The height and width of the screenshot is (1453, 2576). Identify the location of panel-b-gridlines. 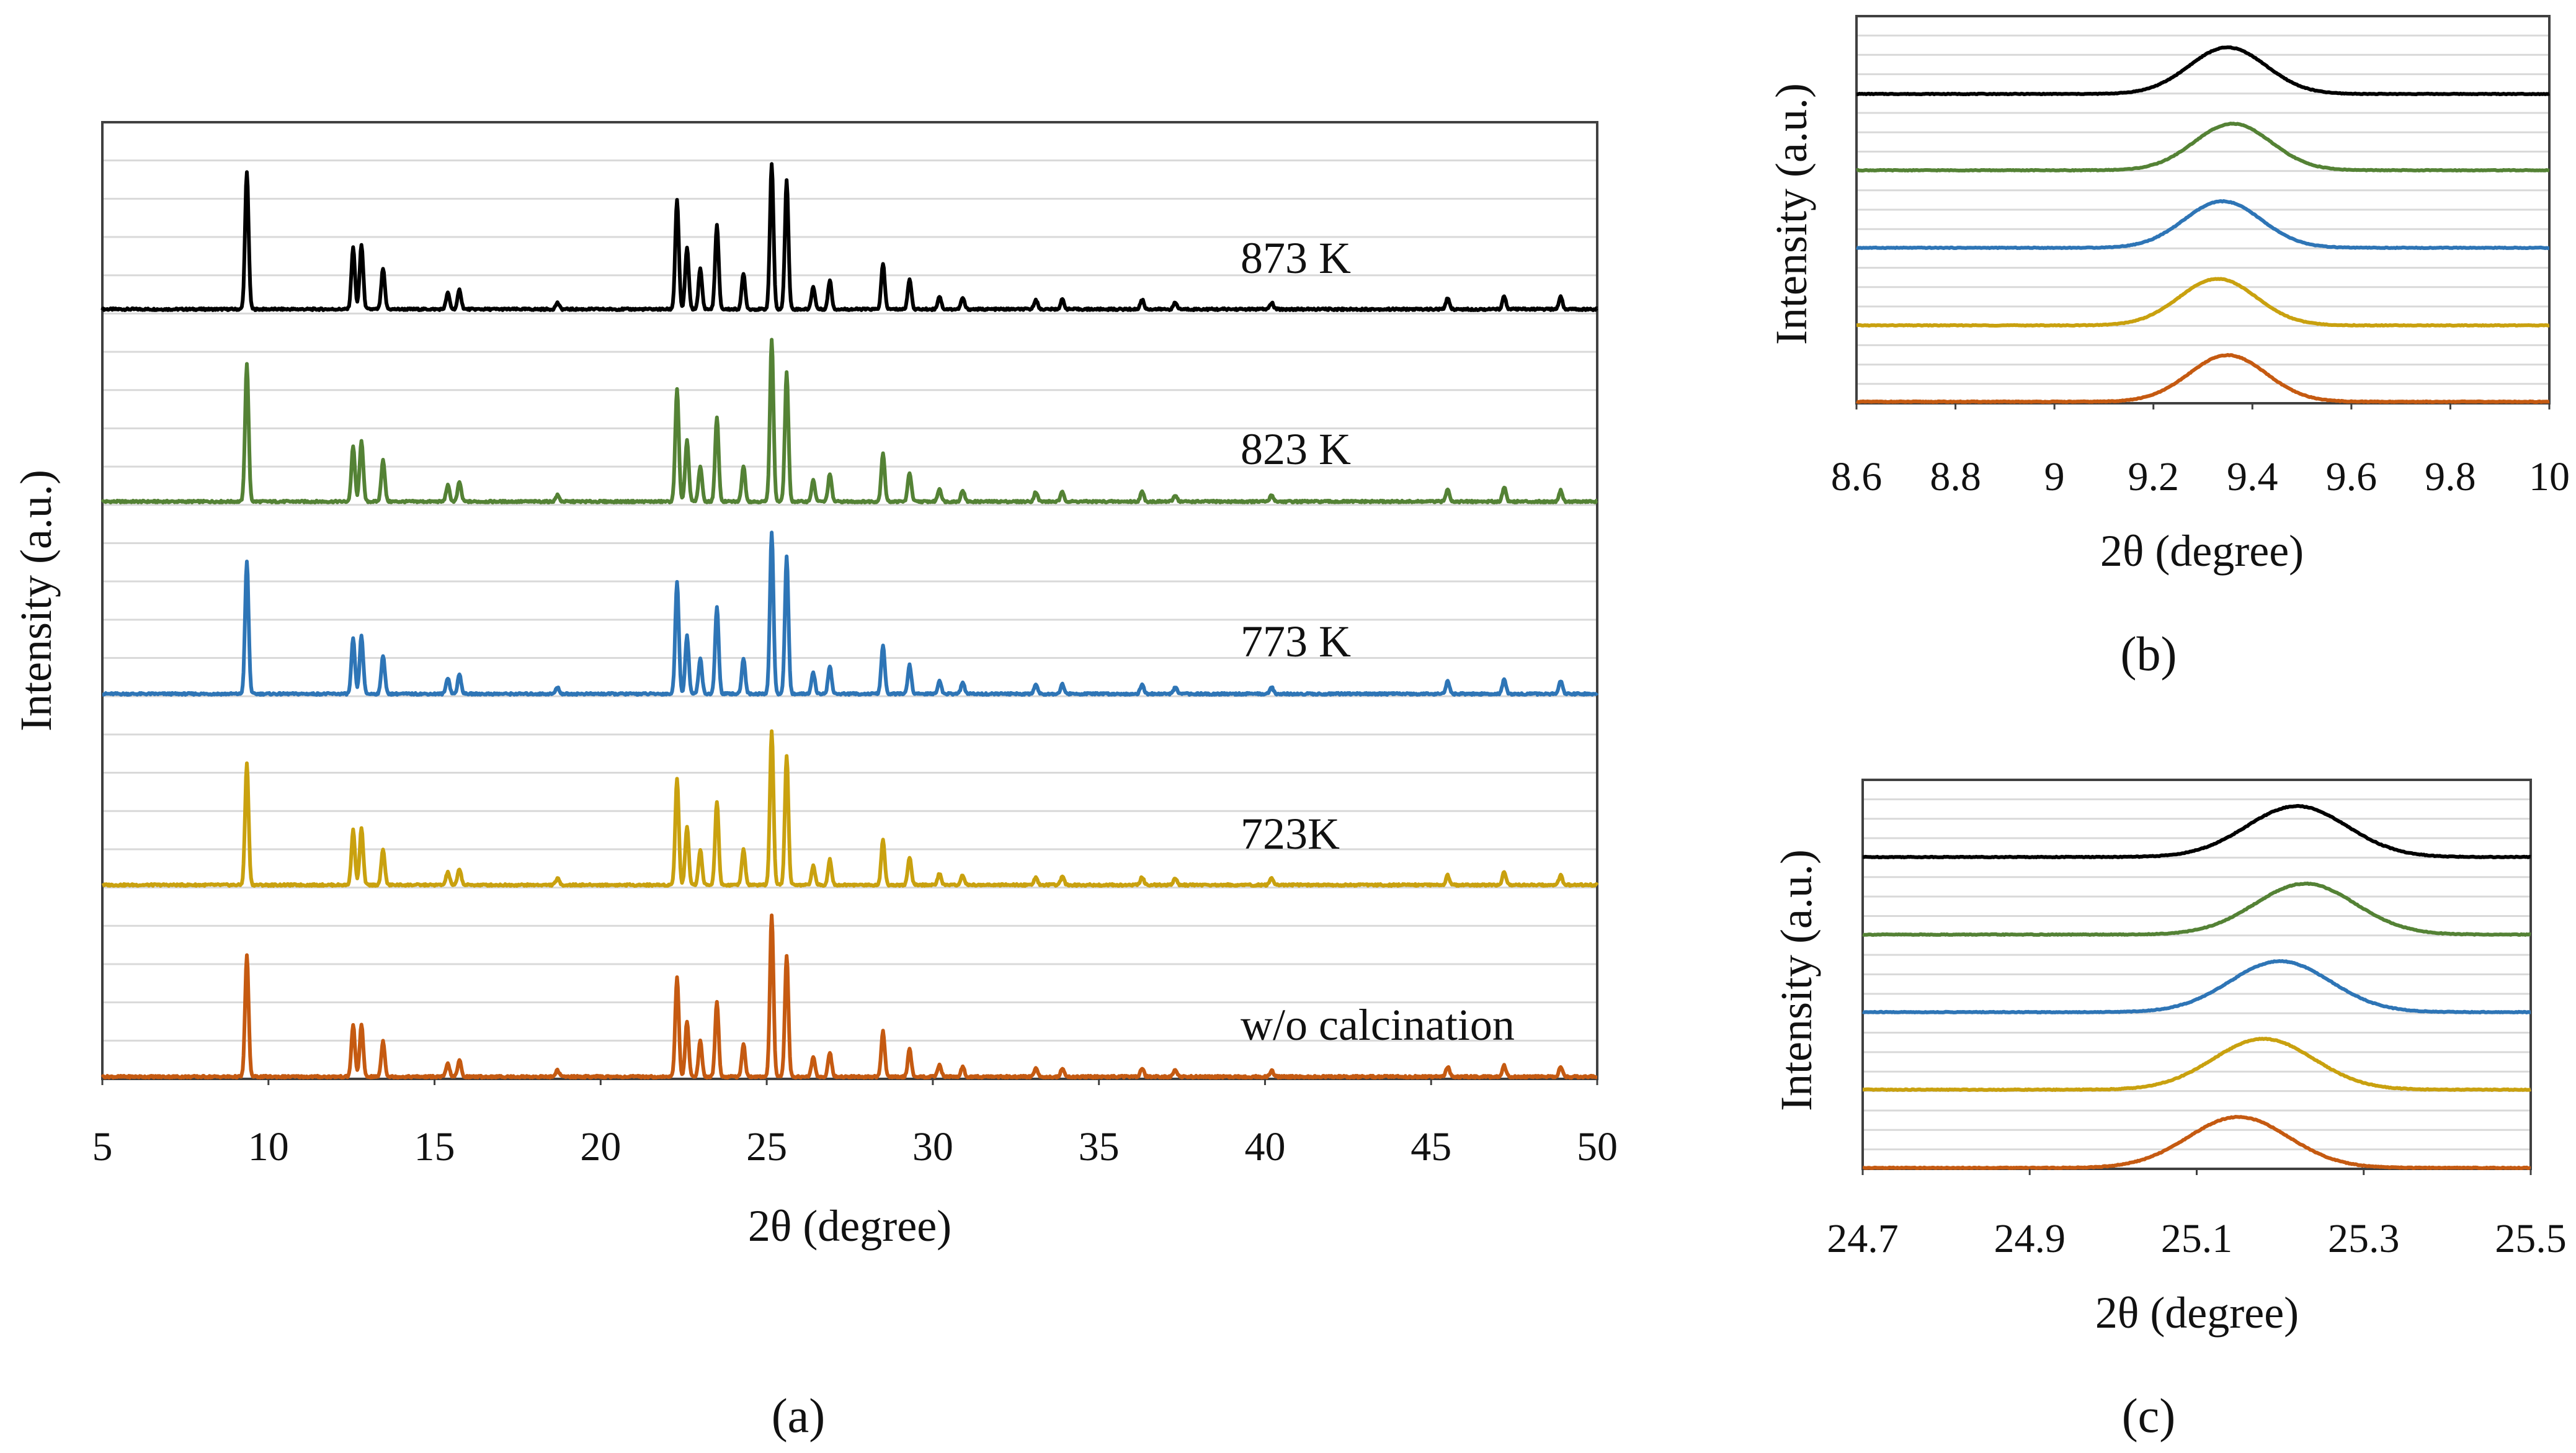
(2202, 209).